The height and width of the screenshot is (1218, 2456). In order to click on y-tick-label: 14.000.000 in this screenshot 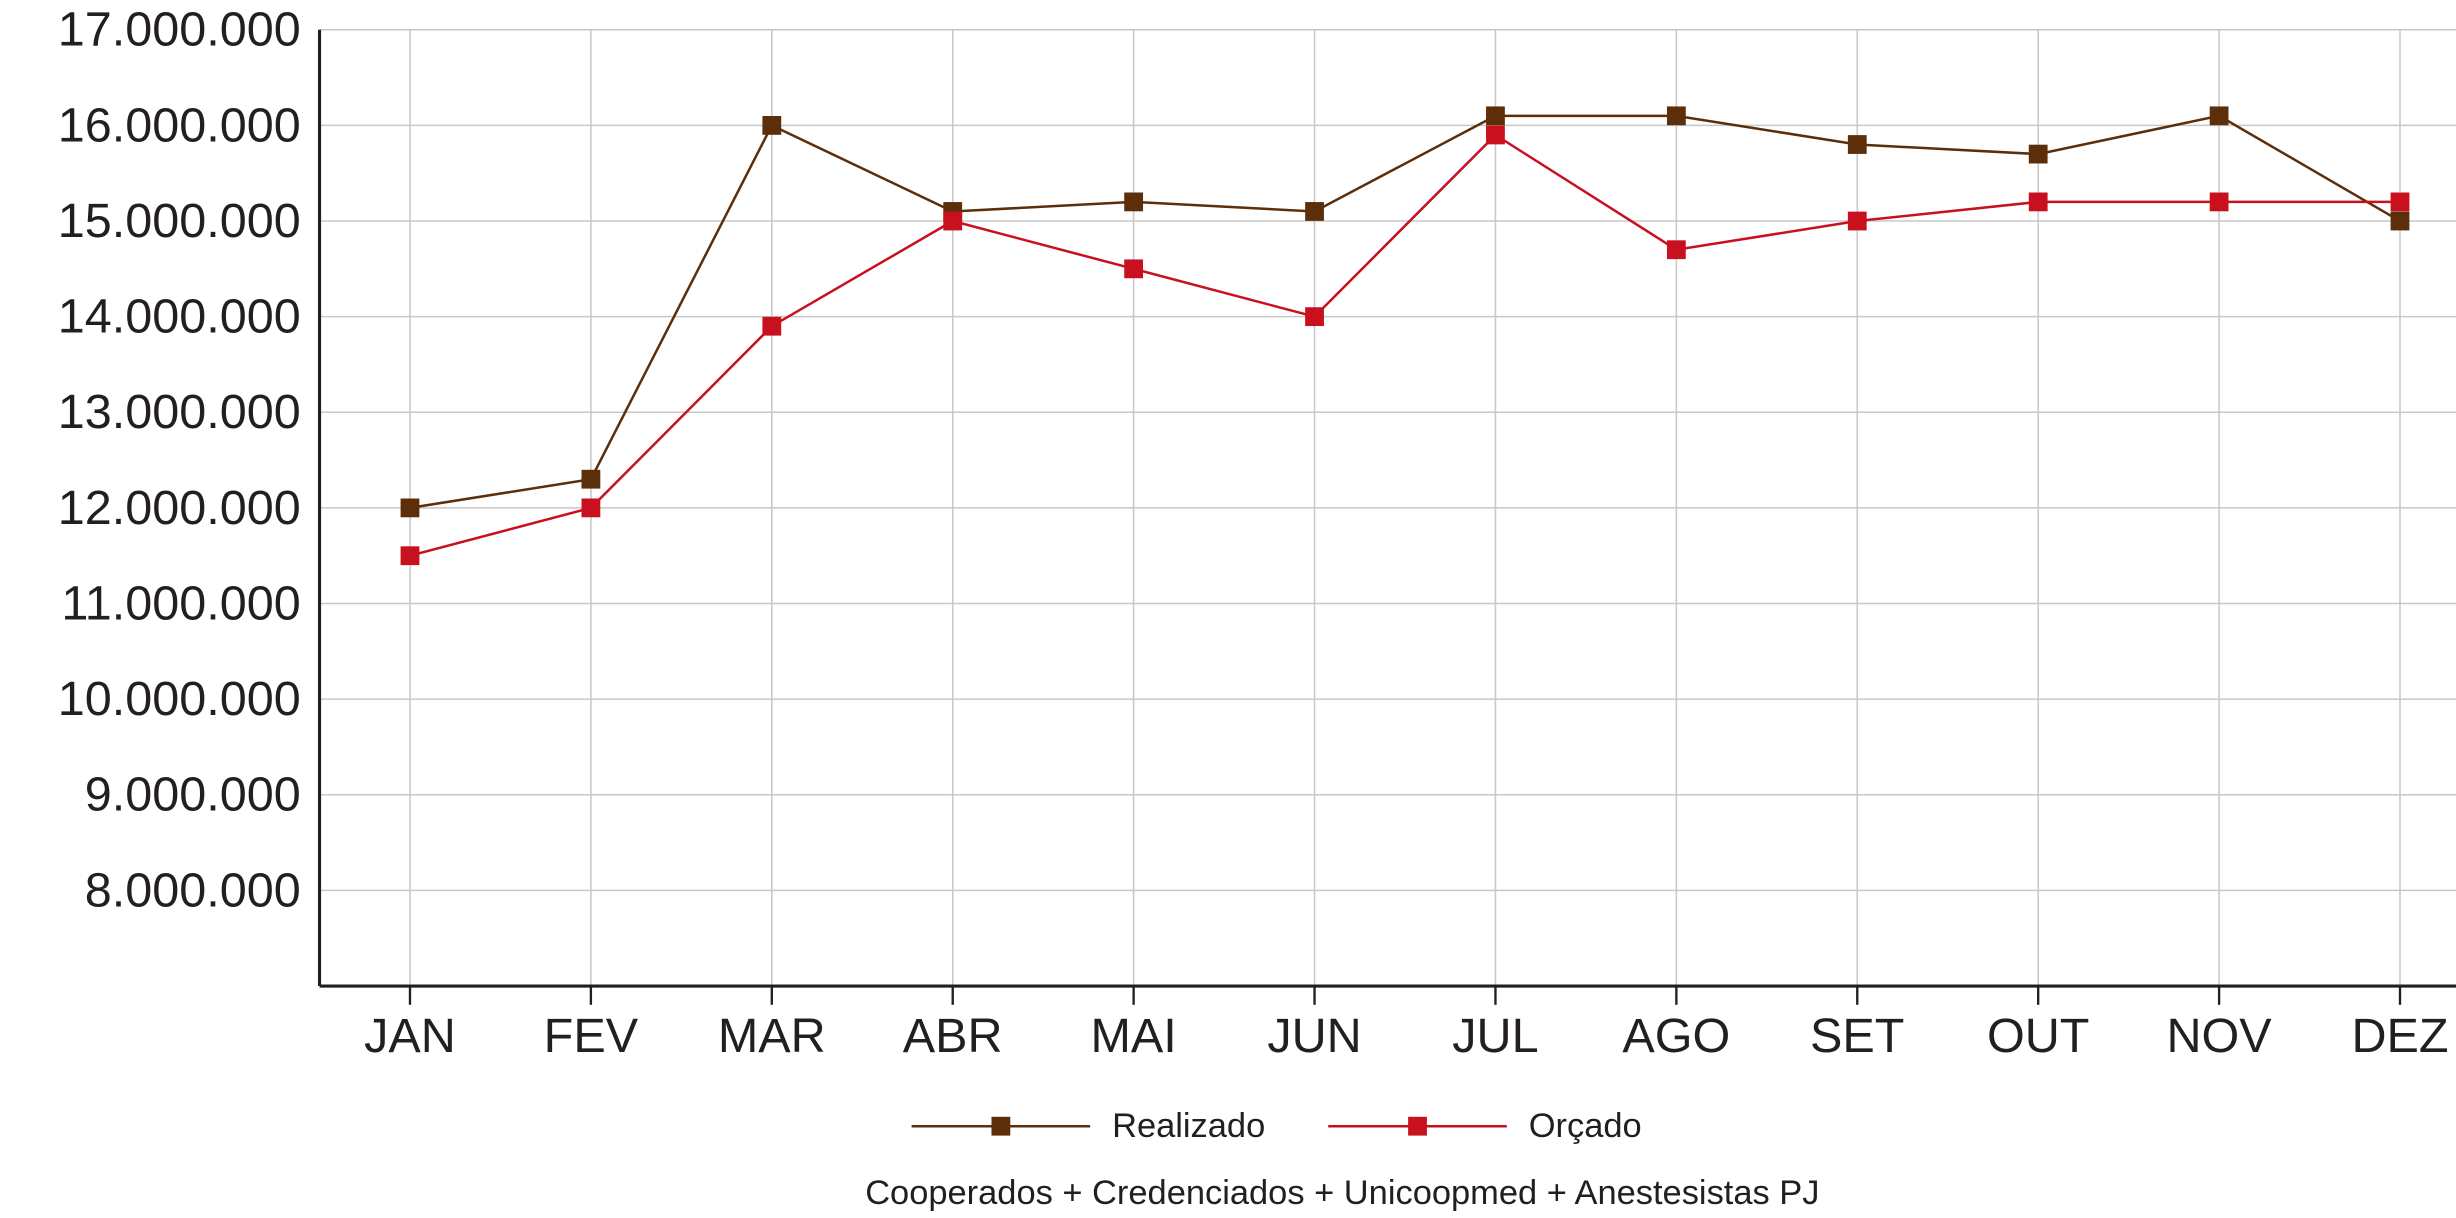, I will do `click(179, 317)`.